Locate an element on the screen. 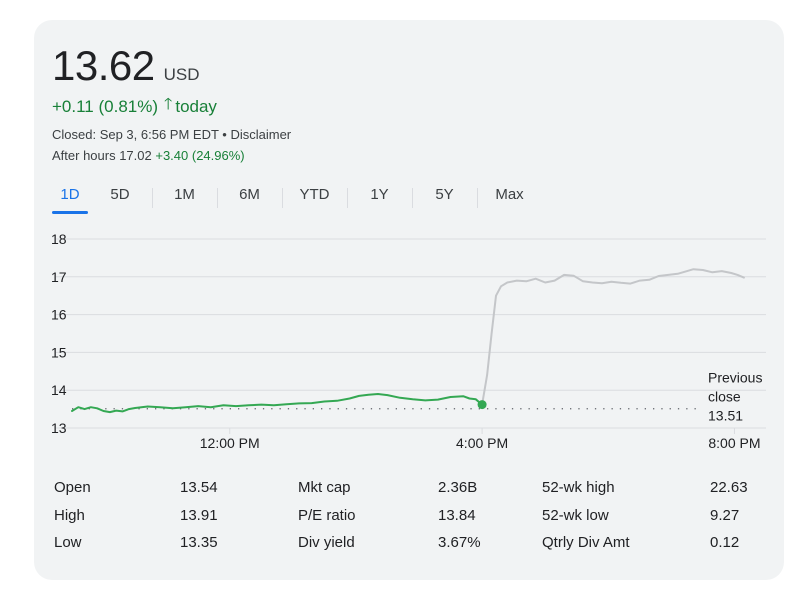  tab-max: Max is located at coordinates (509, 198).